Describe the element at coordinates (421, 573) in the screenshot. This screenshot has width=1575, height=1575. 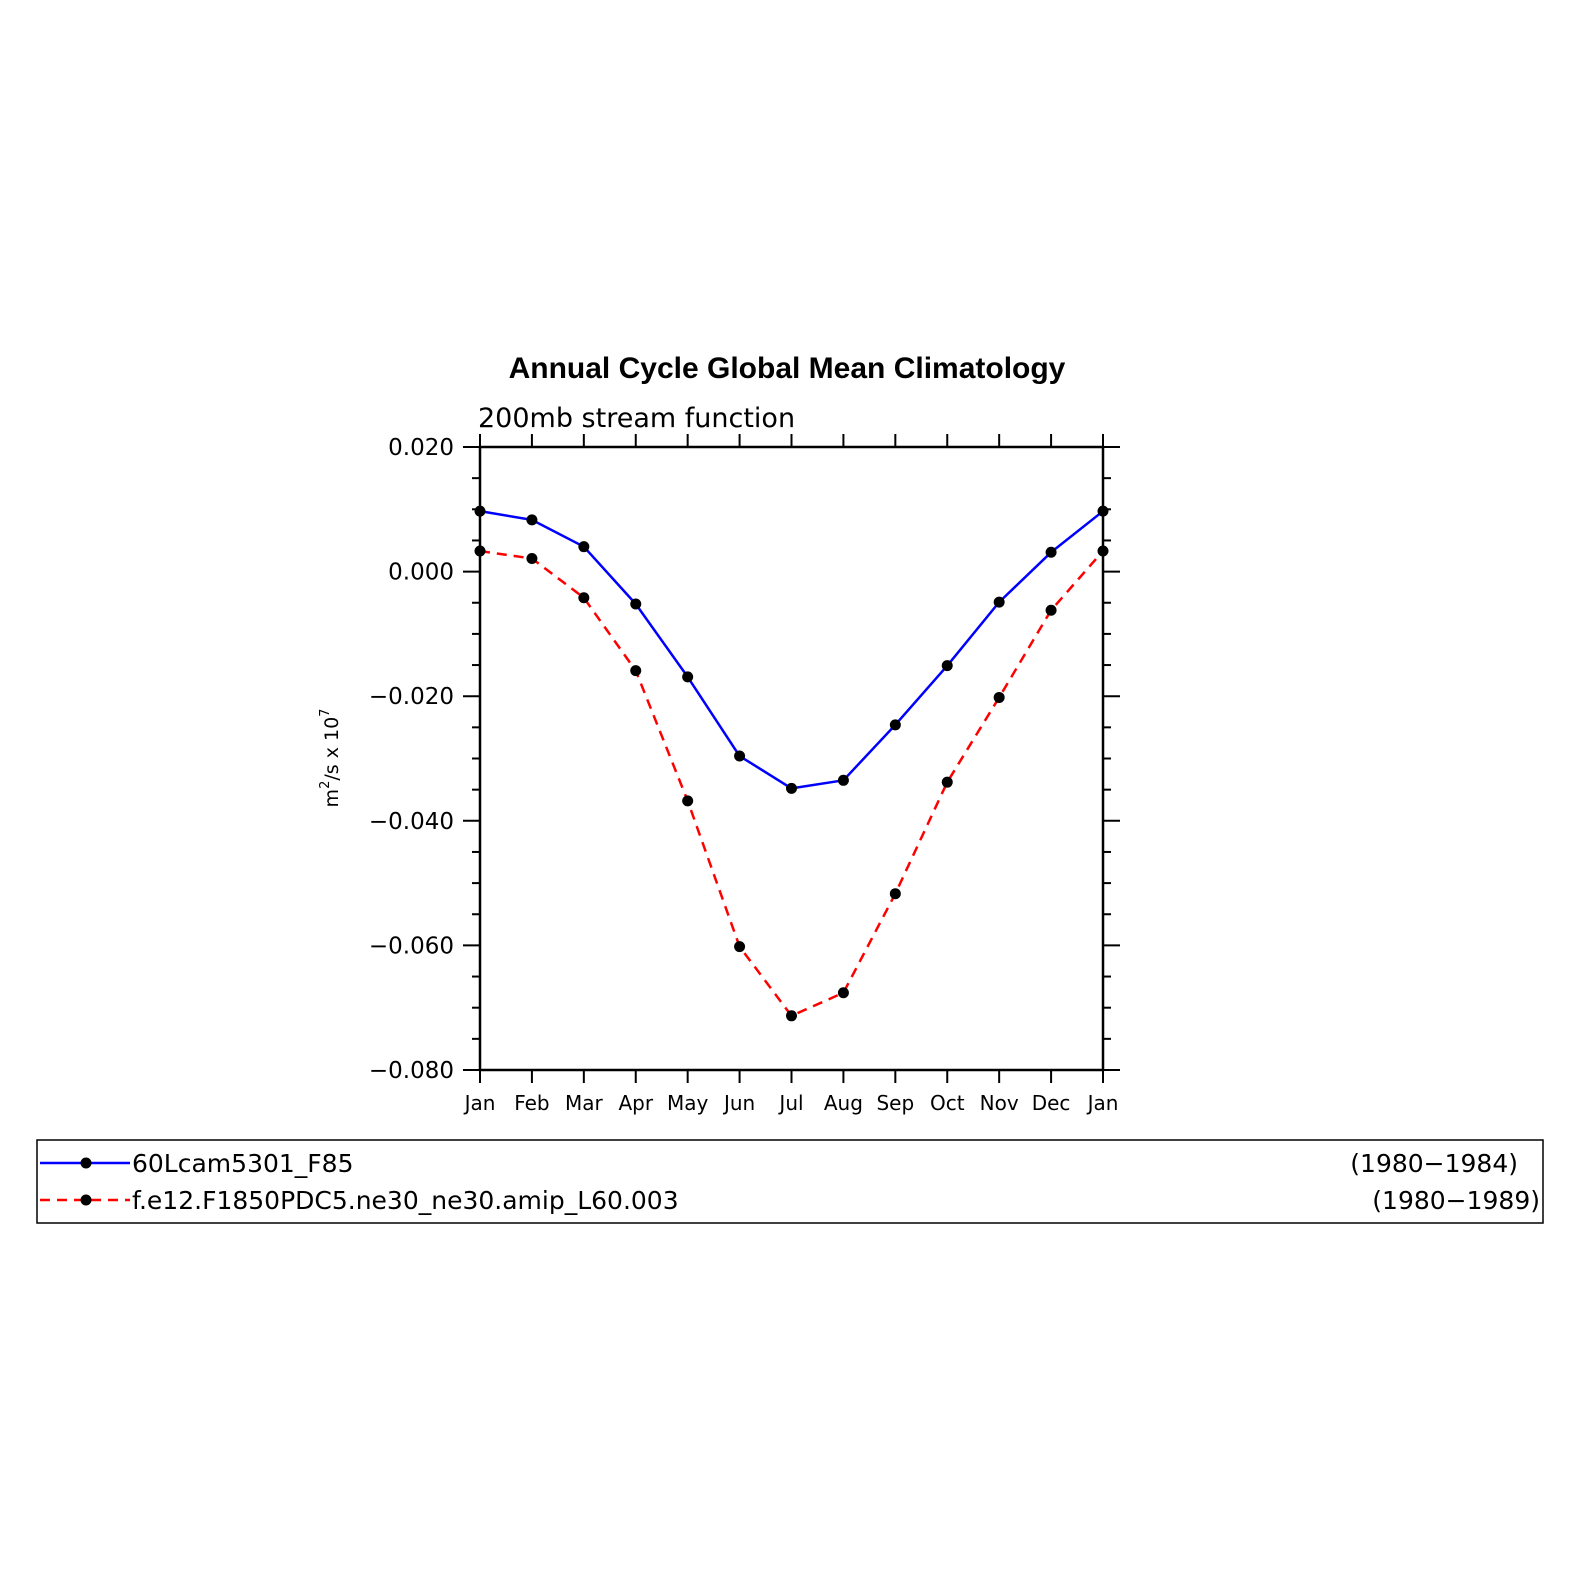
I see `y-tick-label: 0.000` at that location.